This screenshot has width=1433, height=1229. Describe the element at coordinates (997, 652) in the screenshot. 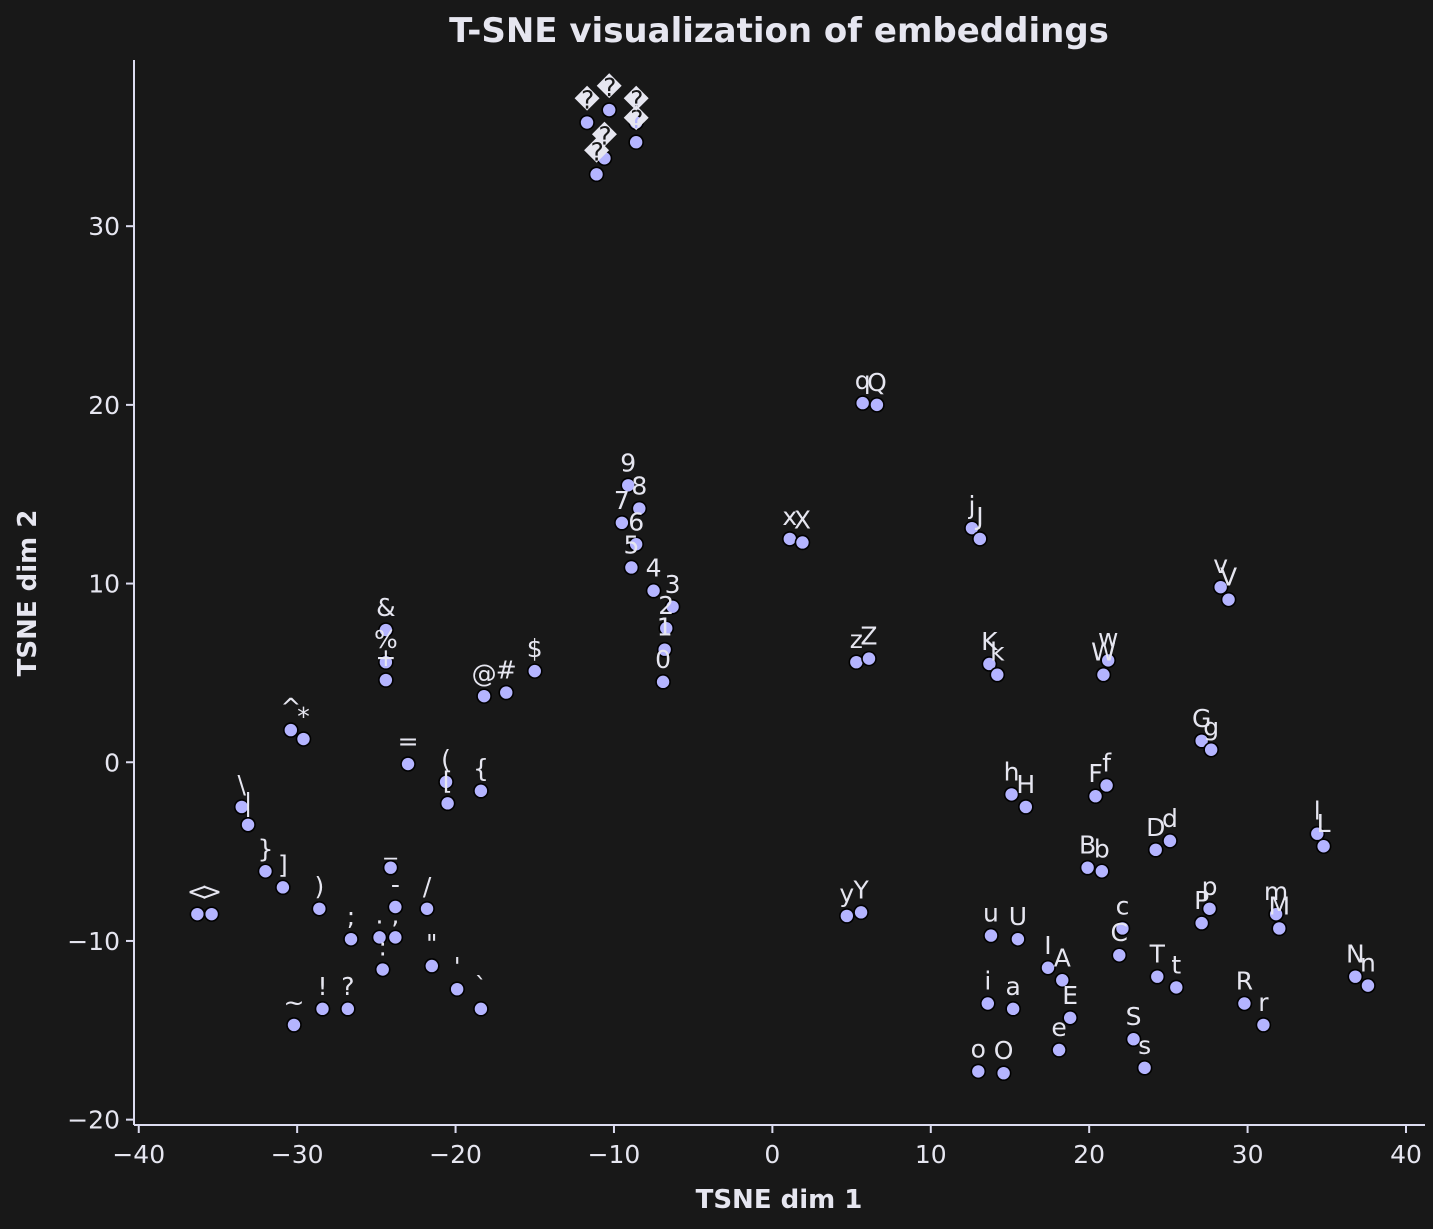

I see `point-label: k` at that location.